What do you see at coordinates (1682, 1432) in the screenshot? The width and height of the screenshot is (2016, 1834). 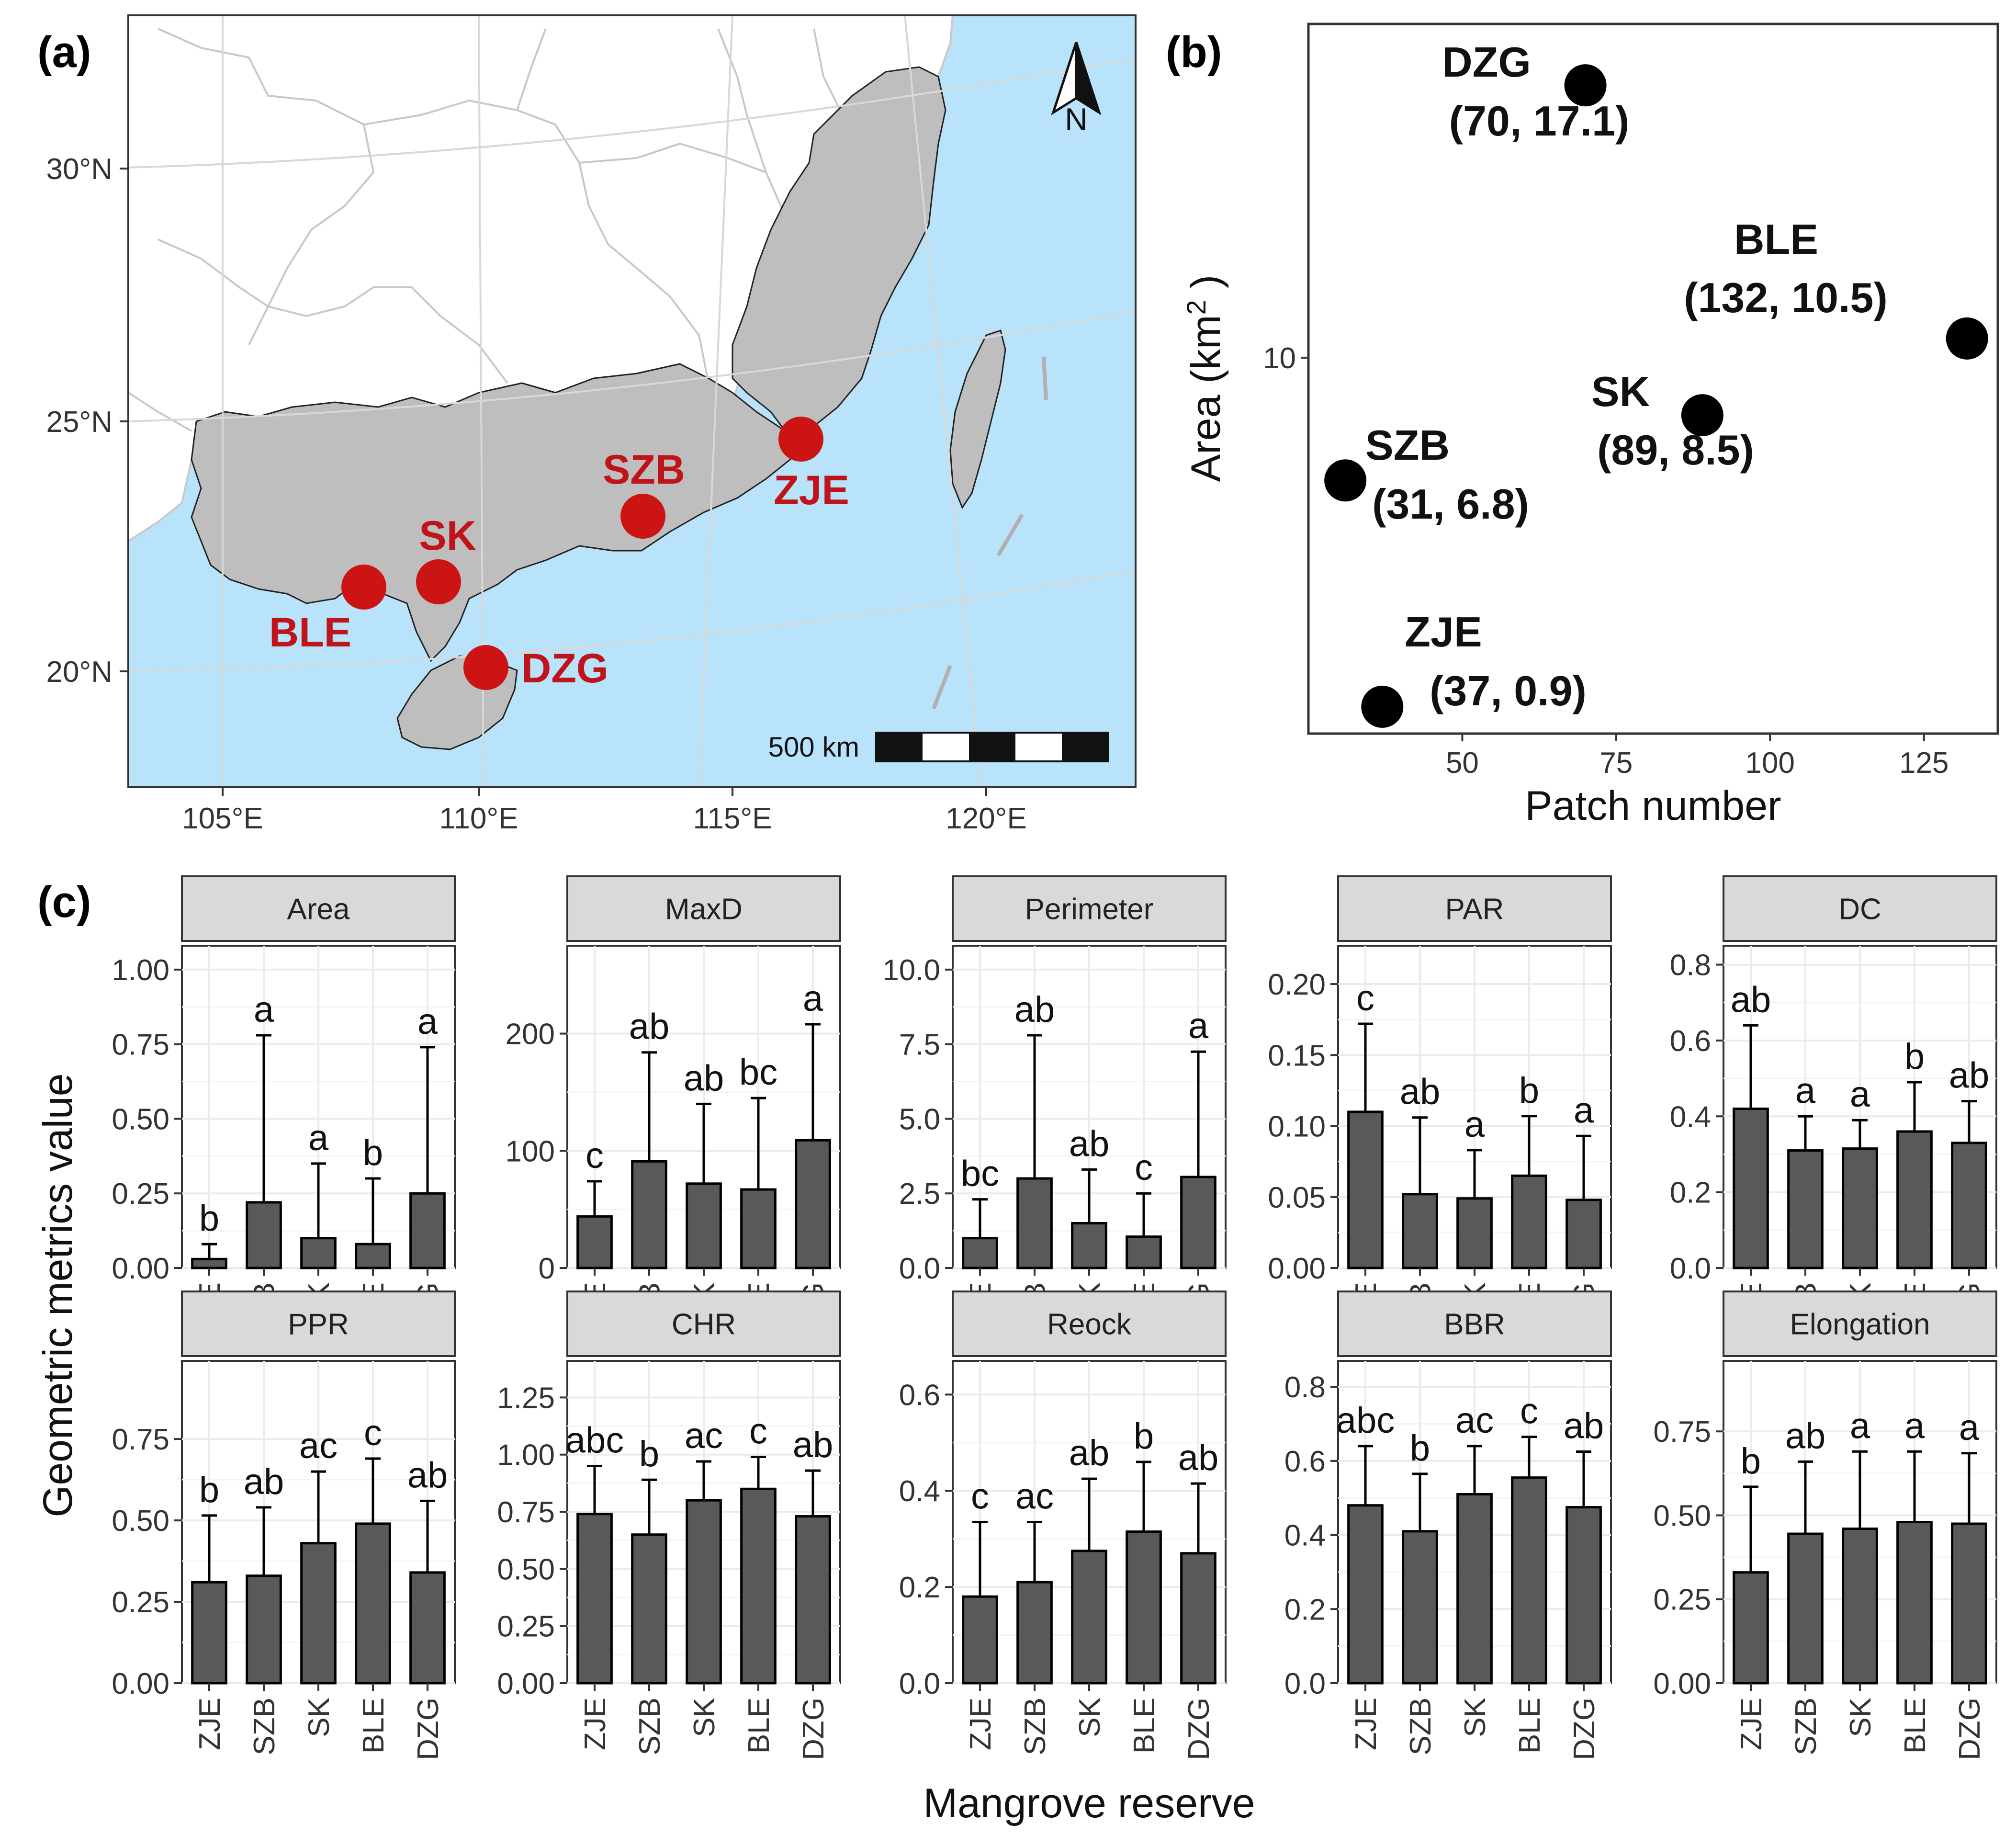 I see `facet-y-tick-label: 0.75` at bounding box center [1682, 1432].